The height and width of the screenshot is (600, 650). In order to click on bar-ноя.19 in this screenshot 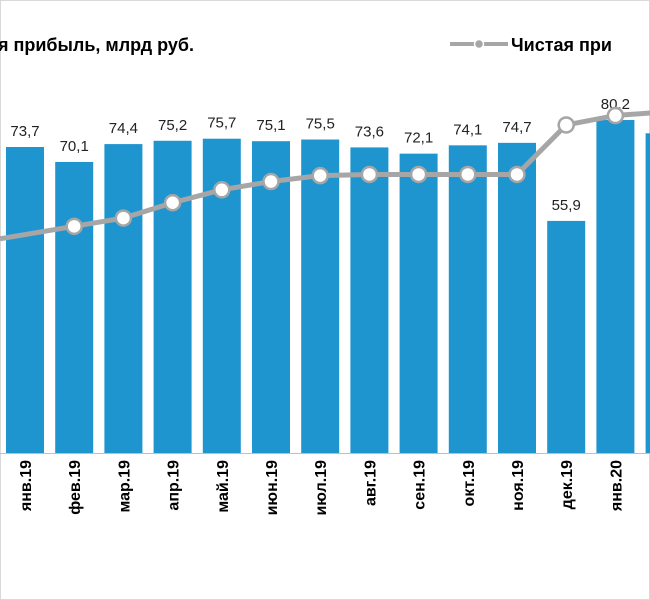, I will do `click(517, 298)`.